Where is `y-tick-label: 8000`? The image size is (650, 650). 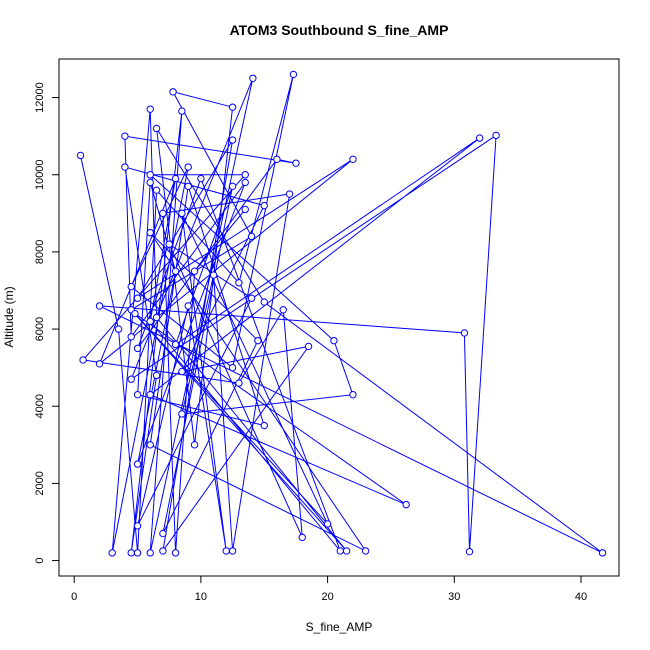 y-tick-label: 8000 is located at coordinates (40, 252).